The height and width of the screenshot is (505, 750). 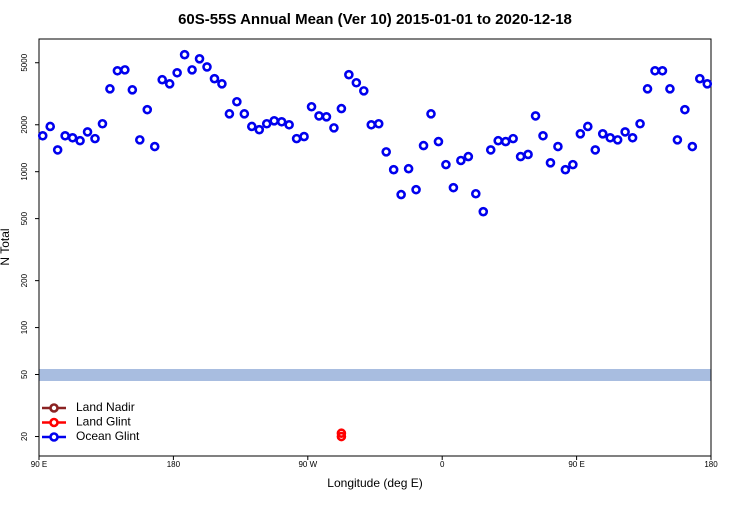 What do you see at coordinates (374, 483) in the screenshot?
I see `x-axis-label: Longitude (deg E)` at bounding box center [374, 483].